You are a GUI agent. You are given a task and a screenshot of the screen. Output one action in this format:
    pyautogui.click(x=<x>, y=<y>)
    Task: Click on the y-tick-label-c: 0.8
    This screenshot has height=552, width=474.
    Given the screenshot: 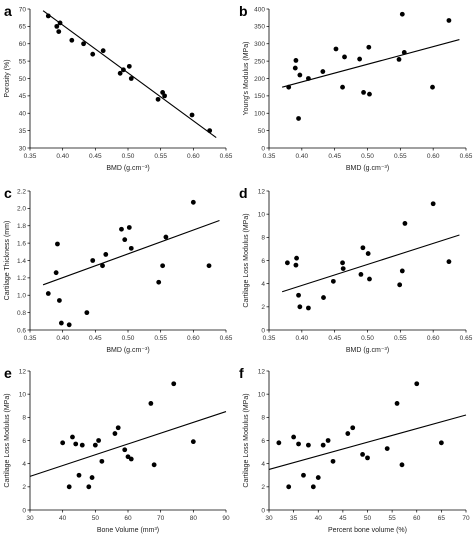 What is the action you would take?
    pyautogui.click(x=21, y=313)
    